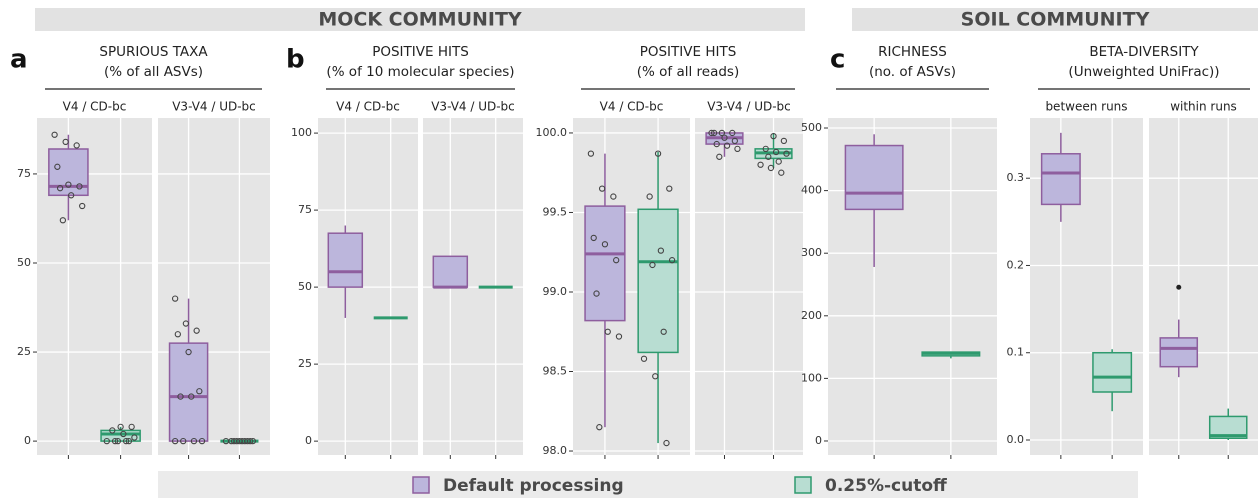 This screenshot has height=498, width=1258. Describe the element at coordinates (555, 211) in the screenshot. I see `y-tick-label: 99.5` at that location.